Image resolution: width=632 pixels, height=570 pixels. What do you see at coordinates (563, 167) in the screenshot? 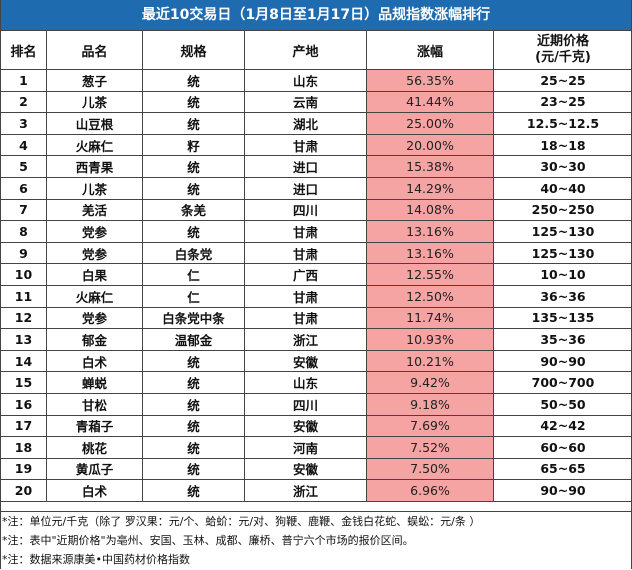
I see `cell-price: 30~30` at bounding box center [563, 167].